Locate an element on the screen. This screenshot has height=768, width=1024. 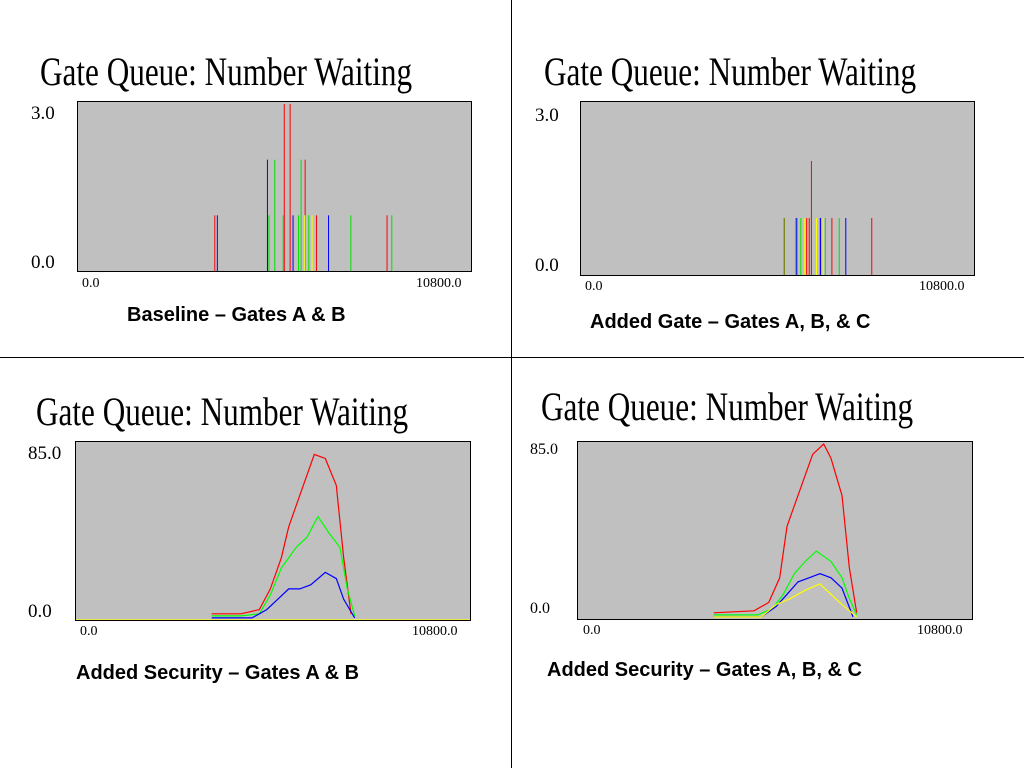
chart-caption: Baseline – Gates A & B is located at coordinates (236, 315).